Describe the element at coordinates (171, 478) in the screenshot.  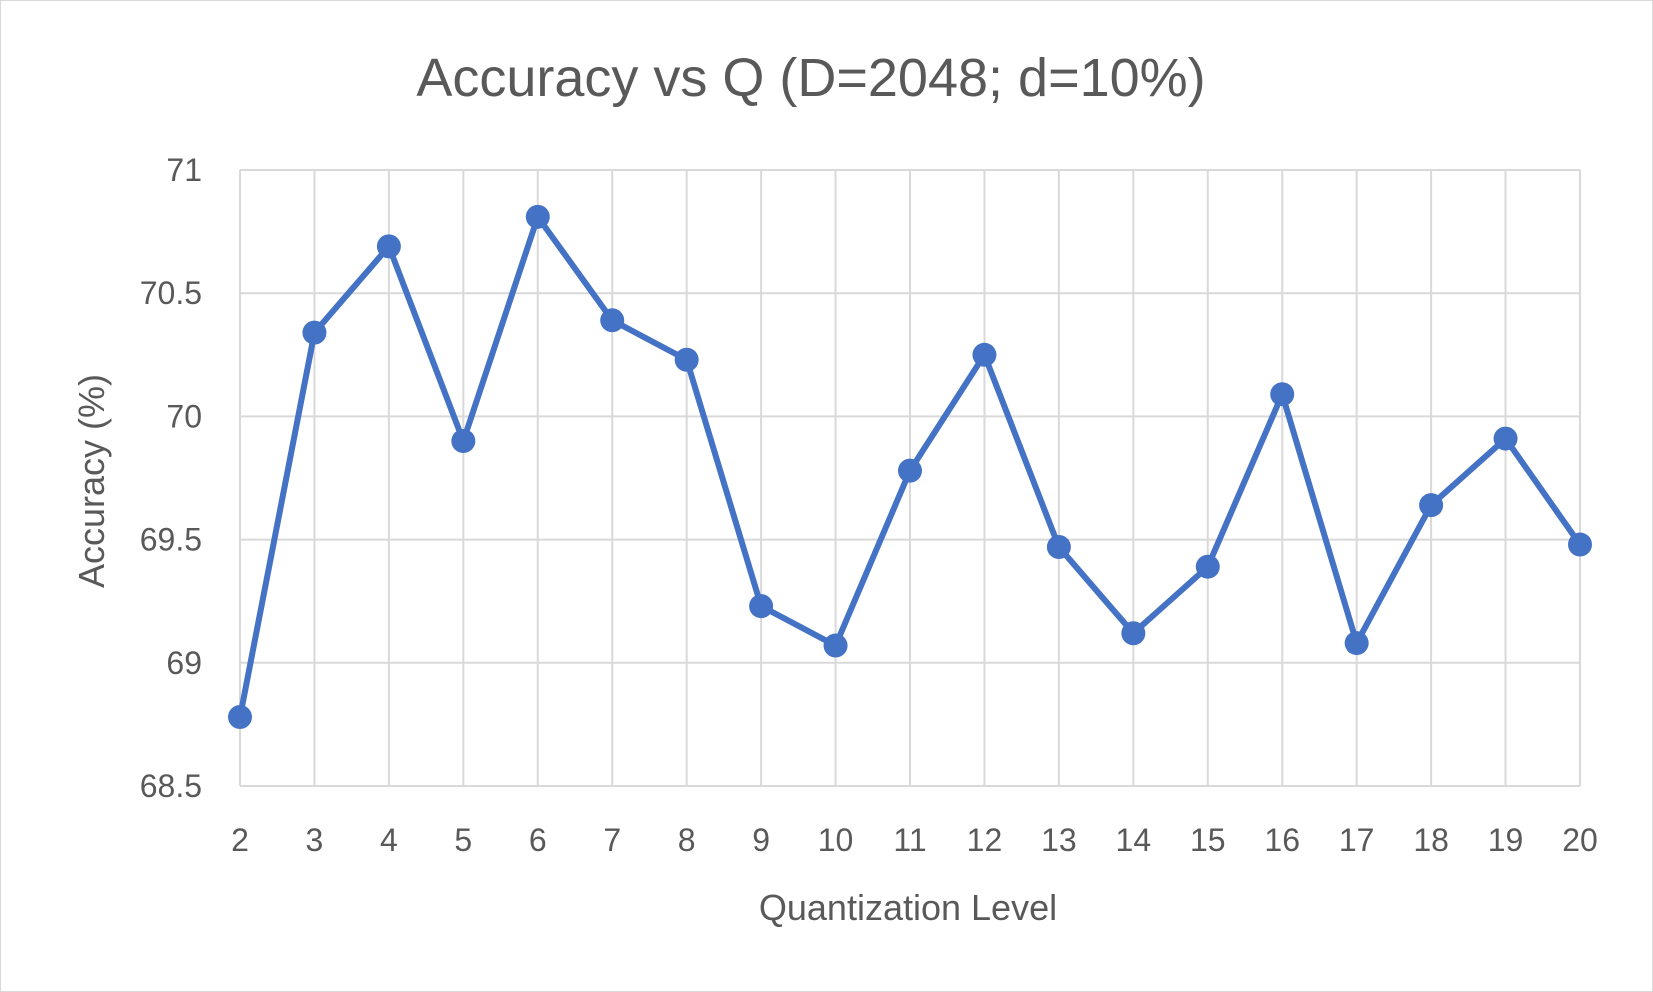
I see `y-axis-ticks: 68.5 69 69.5 70 70.5 71` at that location.